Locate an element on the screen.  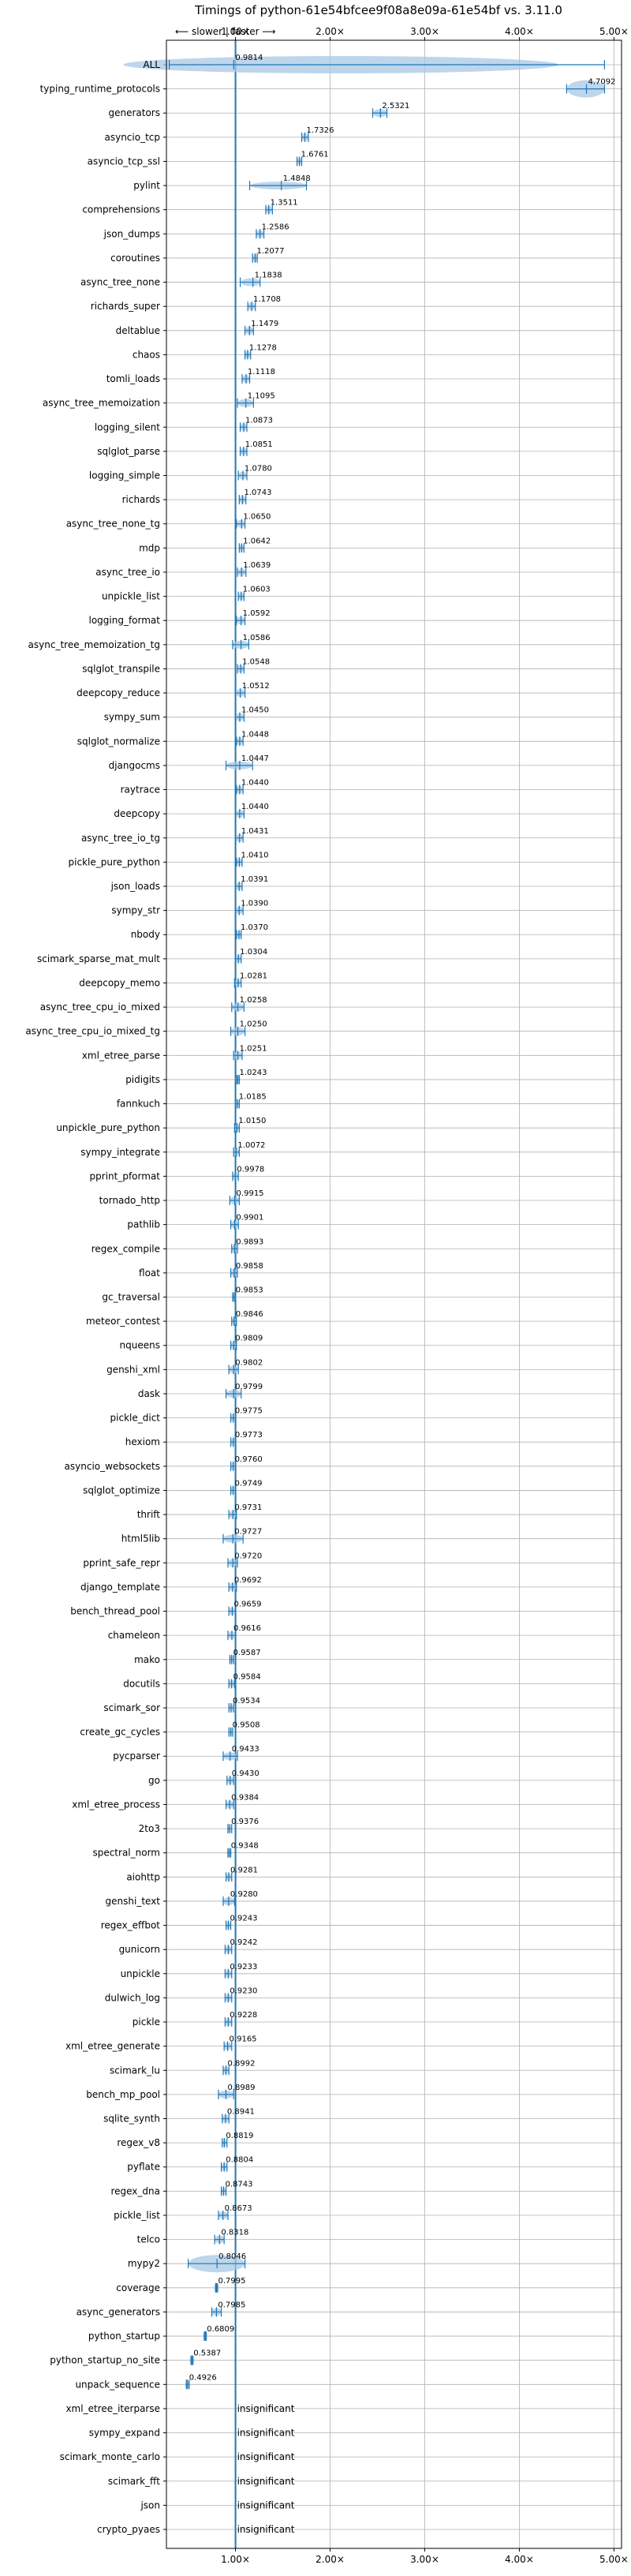
value-label: 1.0650 is located at coordinates (257, 517).